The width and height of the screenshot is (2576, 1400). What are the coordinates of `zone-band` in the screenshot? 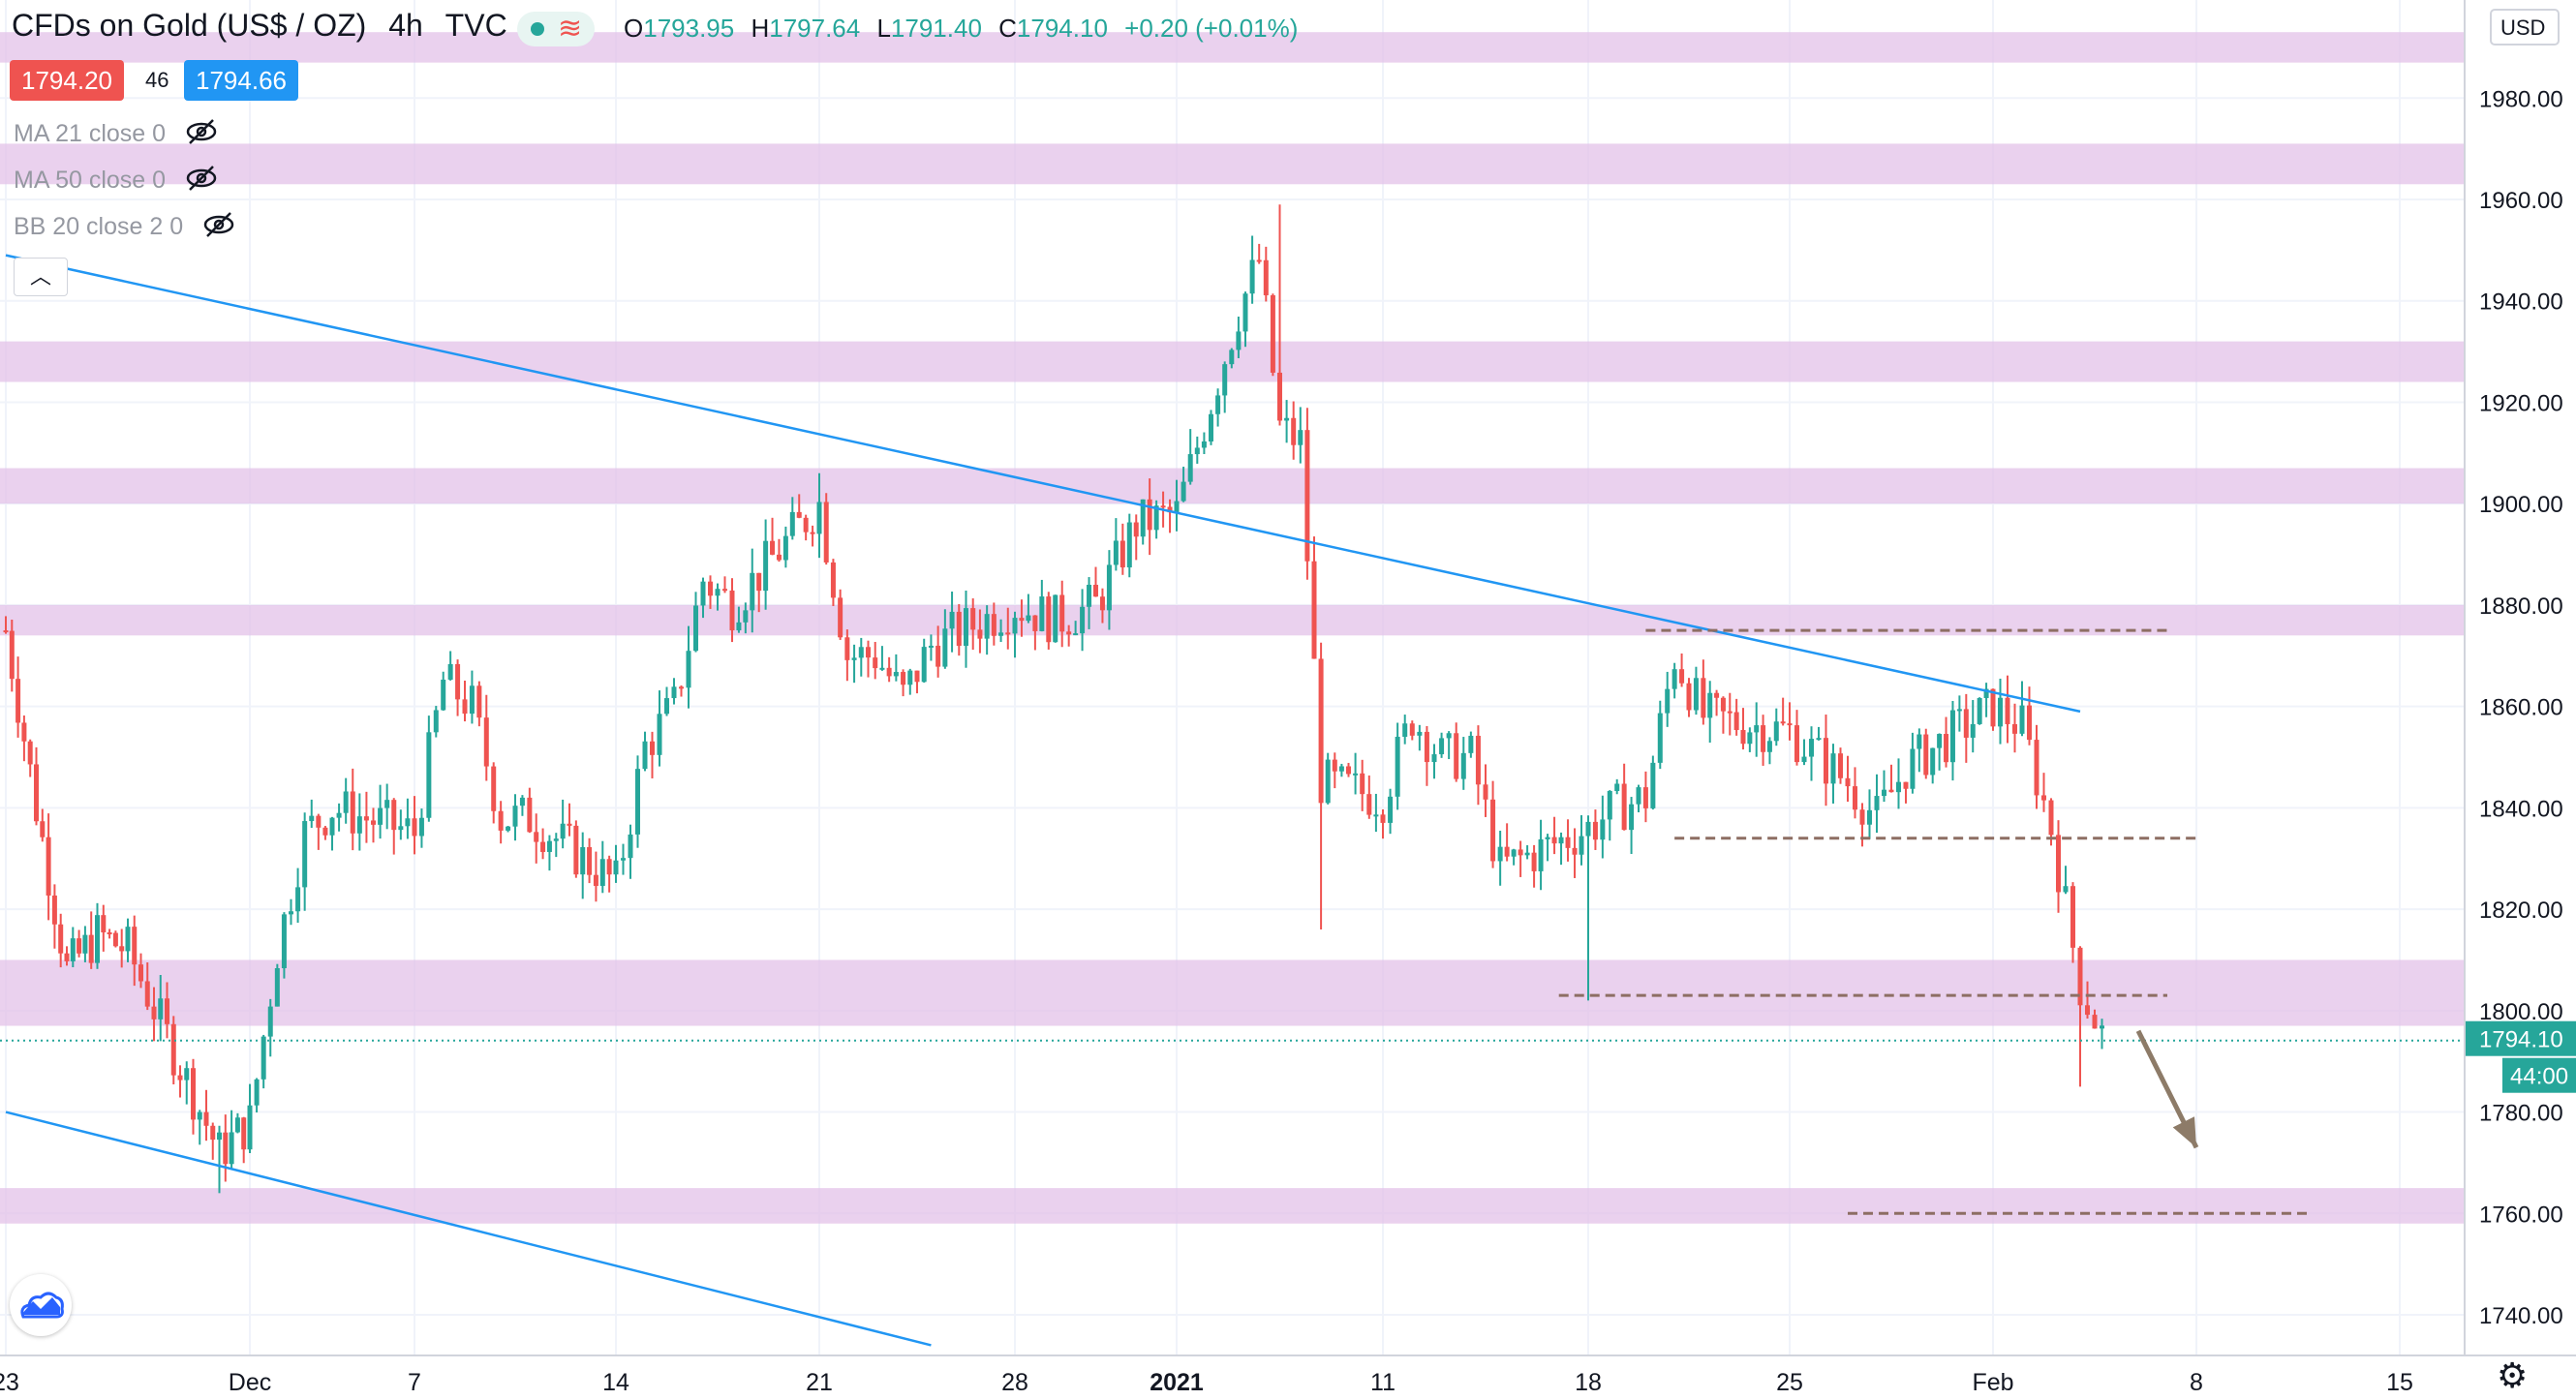 It's located at (1232, 620).